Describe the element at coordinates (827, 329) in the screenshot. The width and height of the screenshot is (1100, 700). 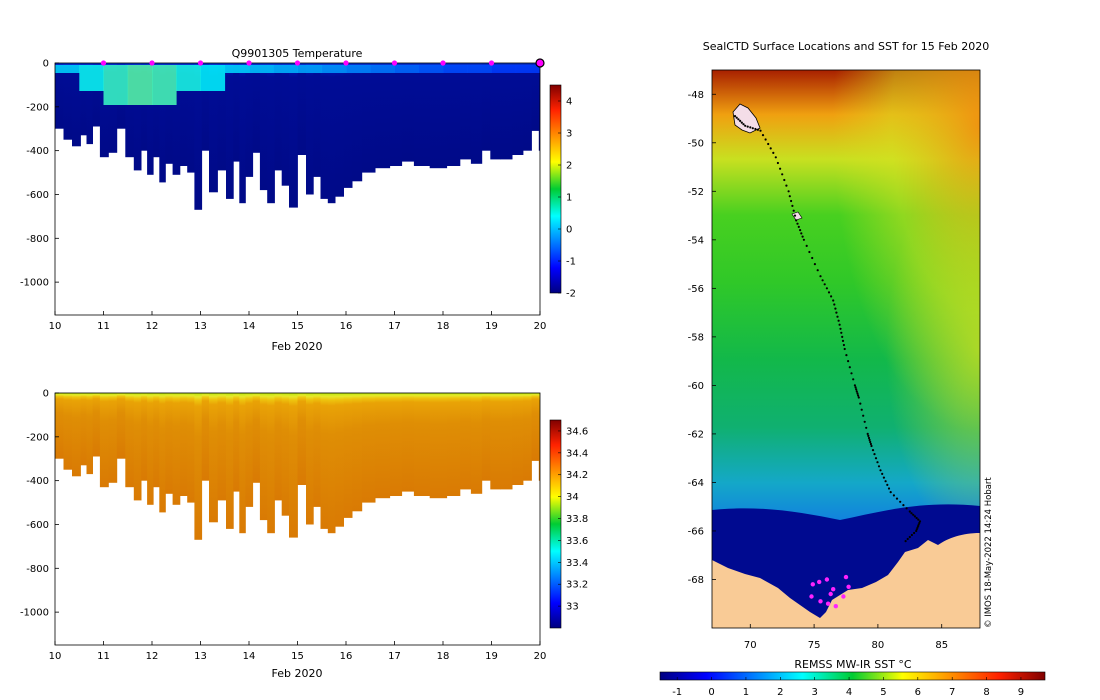
I see `seal-track` at that location.